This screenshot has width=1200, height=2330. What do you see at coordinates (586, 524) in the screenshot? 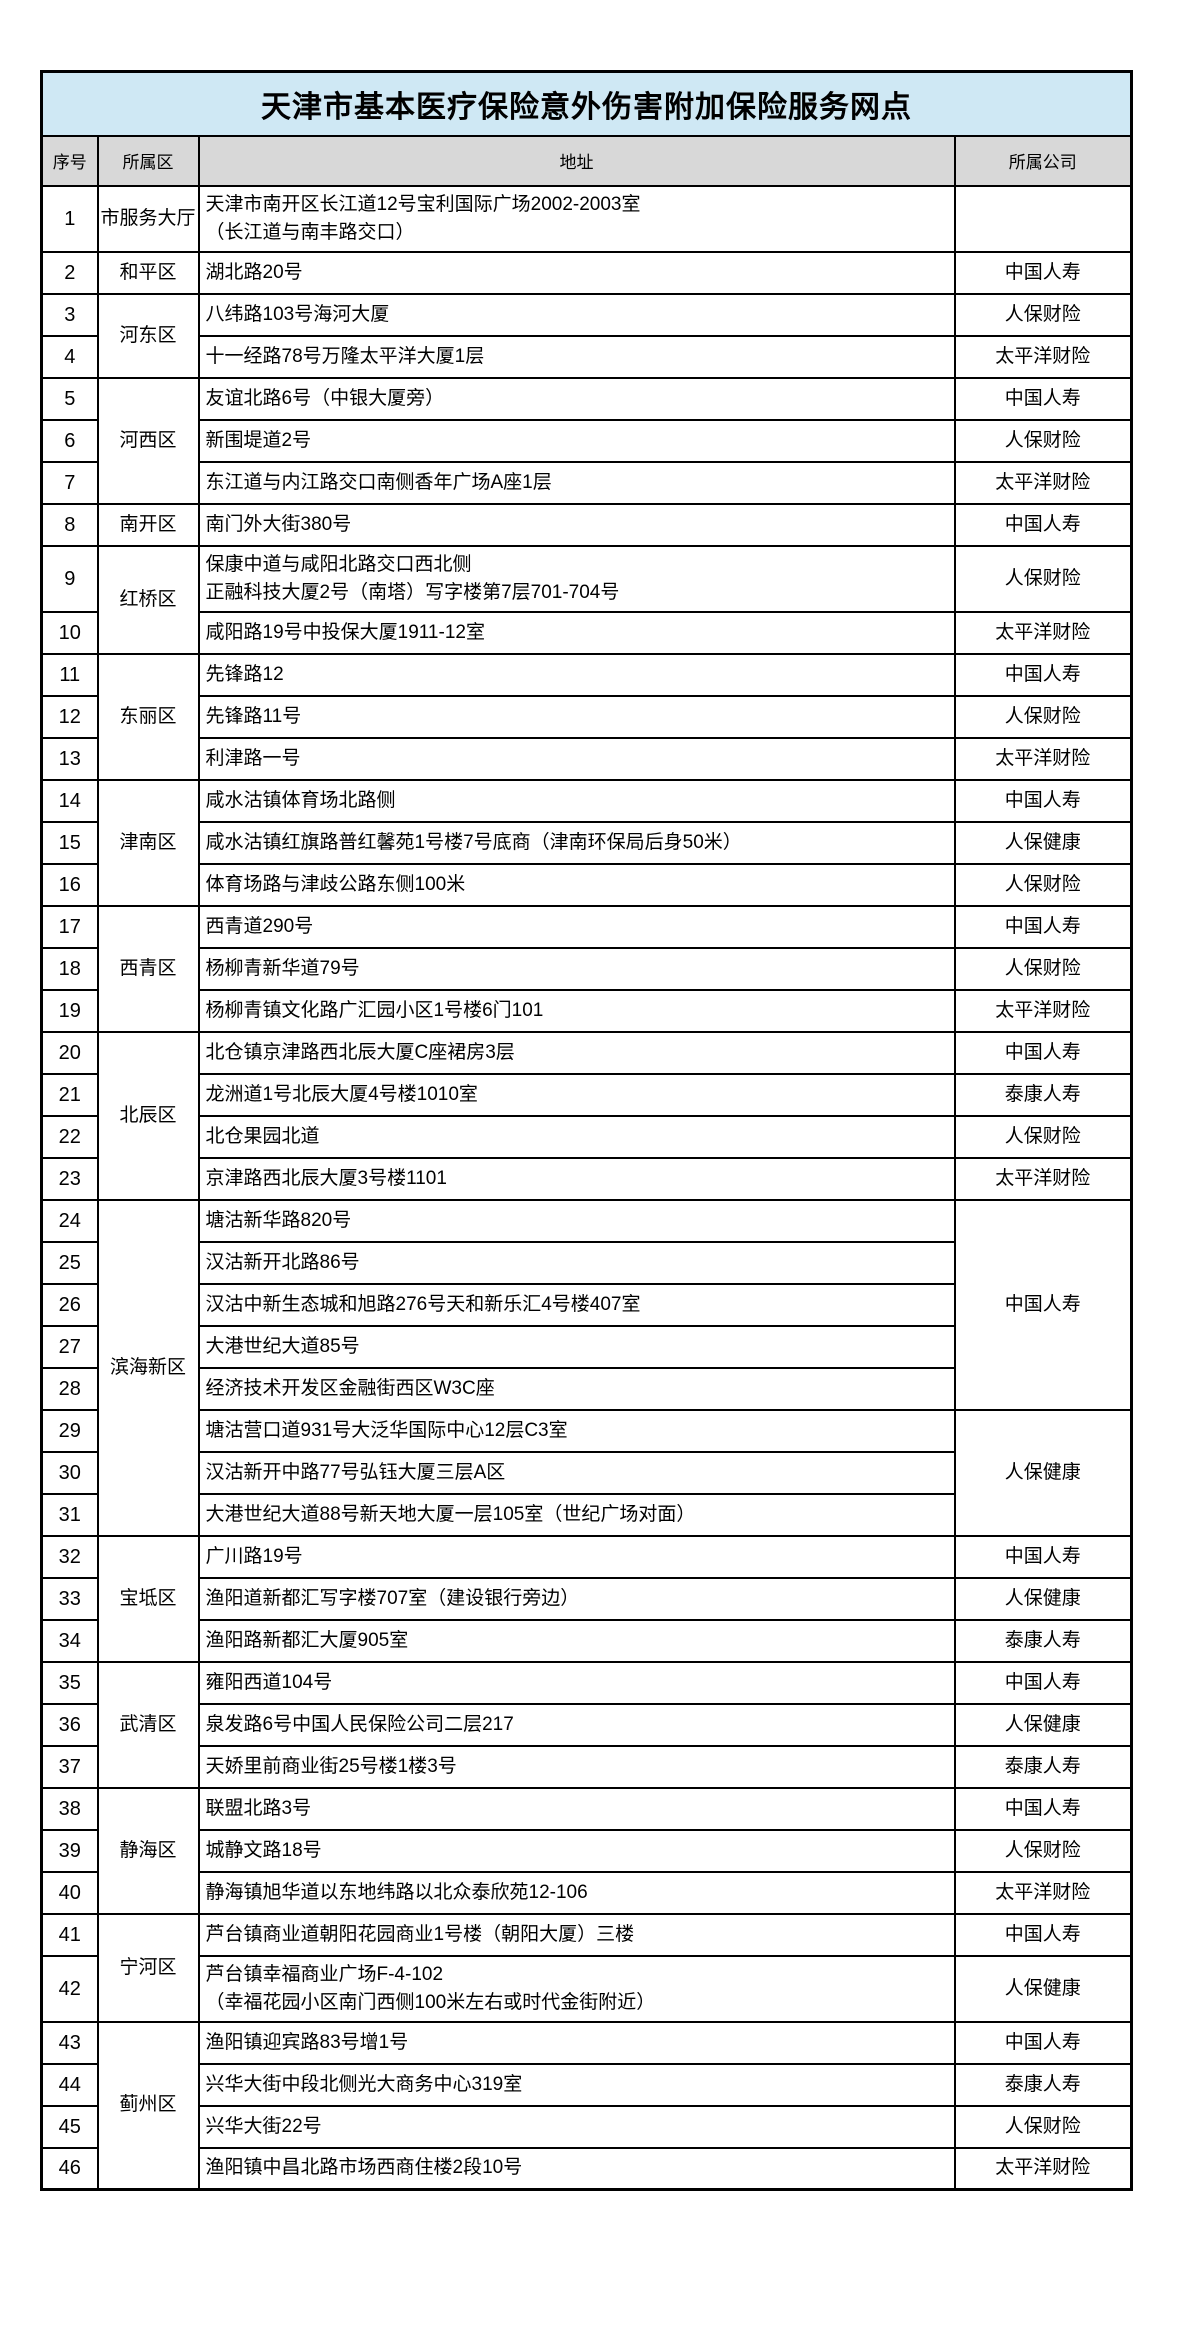
I see `table-row: 8 南开区 南门外大街380号 中国人寿` at bounding box center [586, 524].